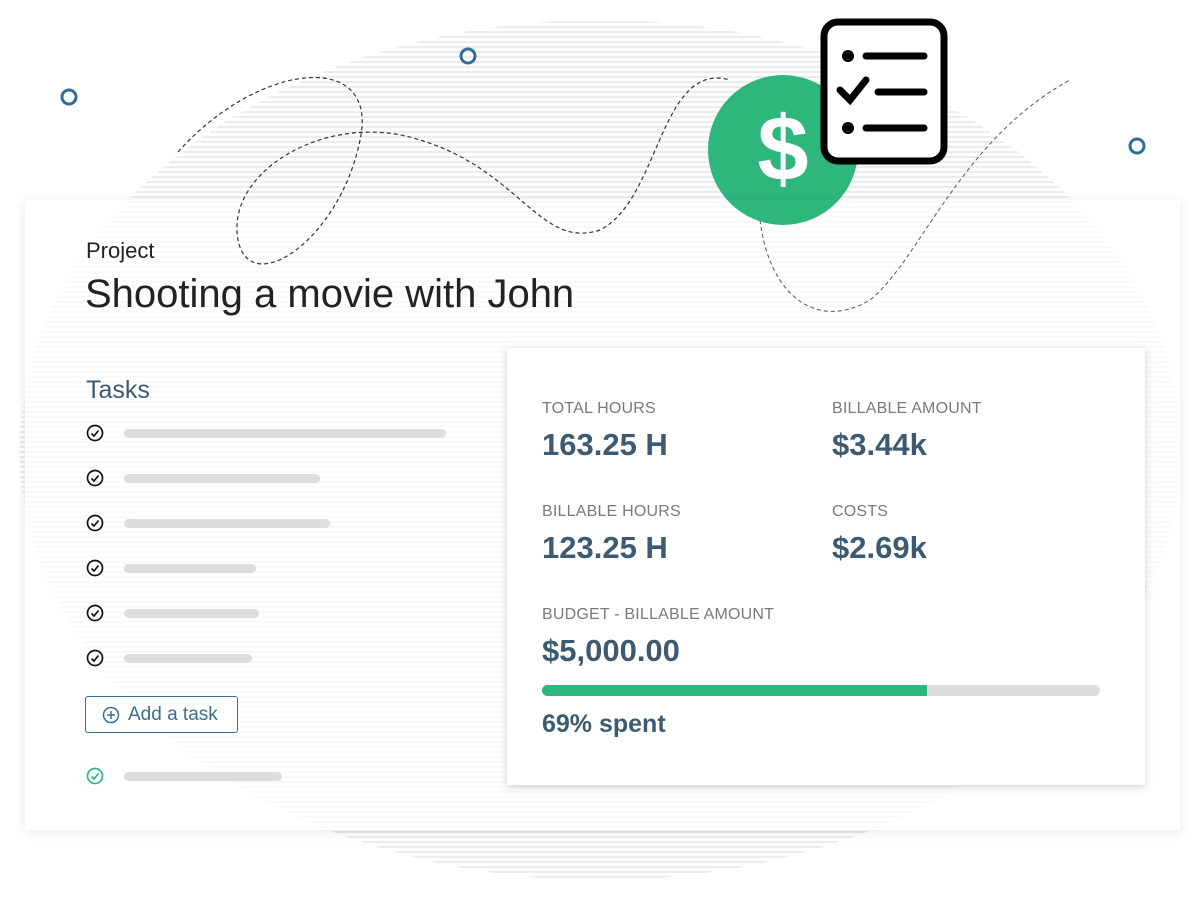 Image resolution: width=1200 pixels, height=900 pixels. Describe the element at coordinates (111, 714) in the screenshot. I see `plus-icon` at that location.